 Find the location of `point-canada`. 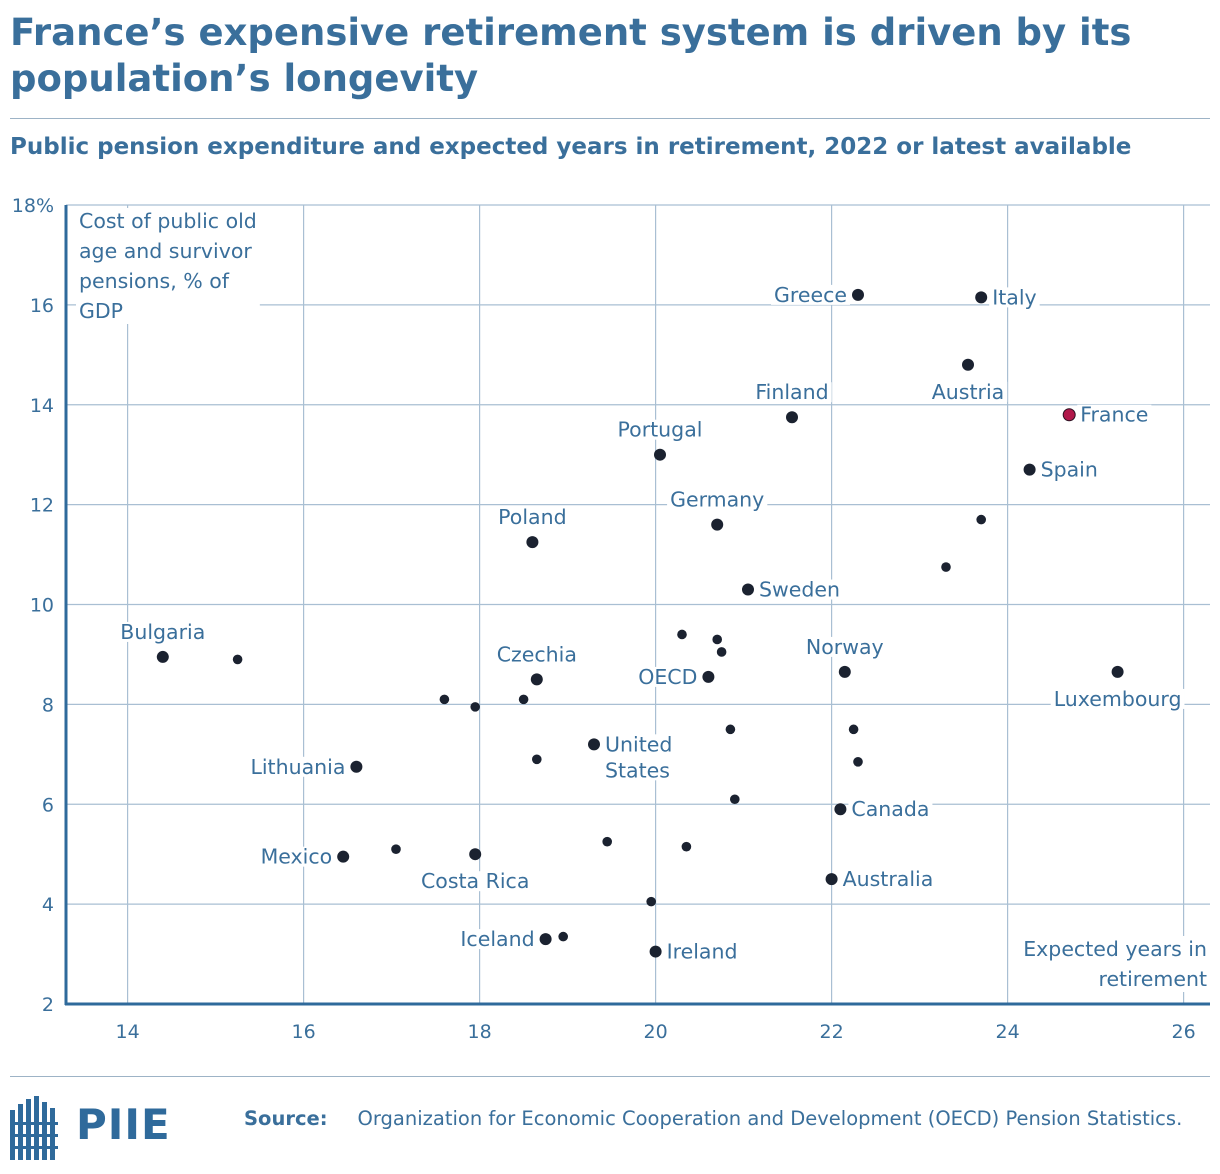

point-canada is located at coordinates (840, 809).